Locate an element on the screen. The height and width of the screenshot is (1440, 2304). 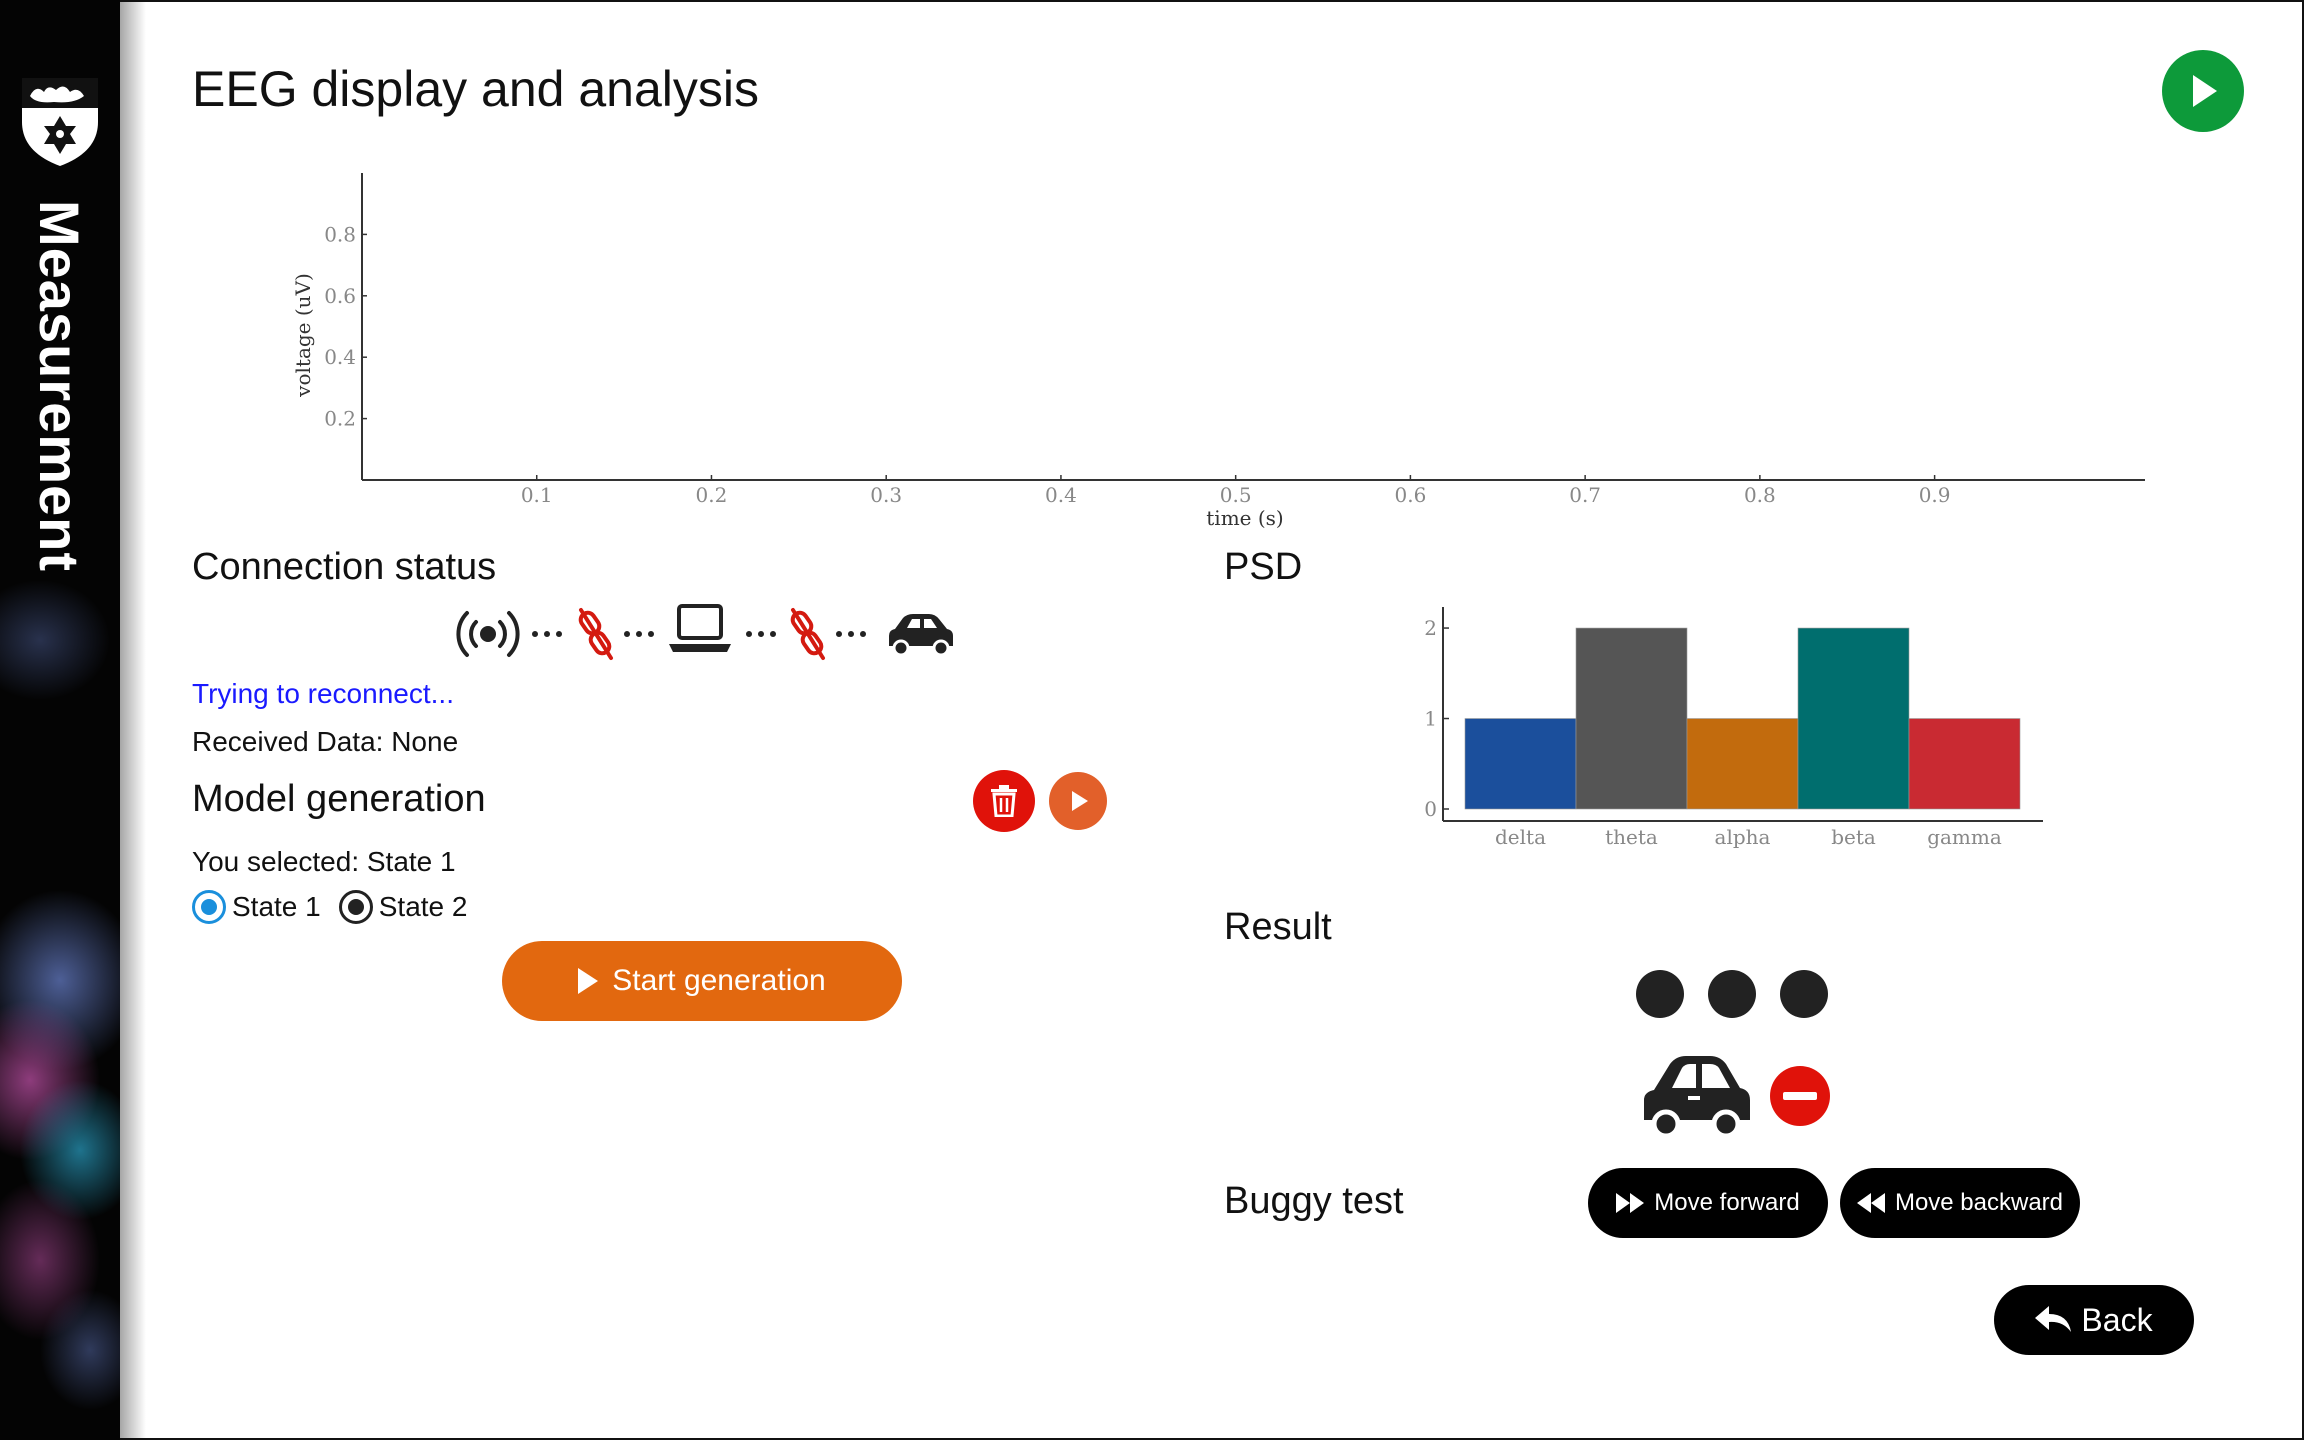
result-car-icon is located at coordinates (1697, 1097).